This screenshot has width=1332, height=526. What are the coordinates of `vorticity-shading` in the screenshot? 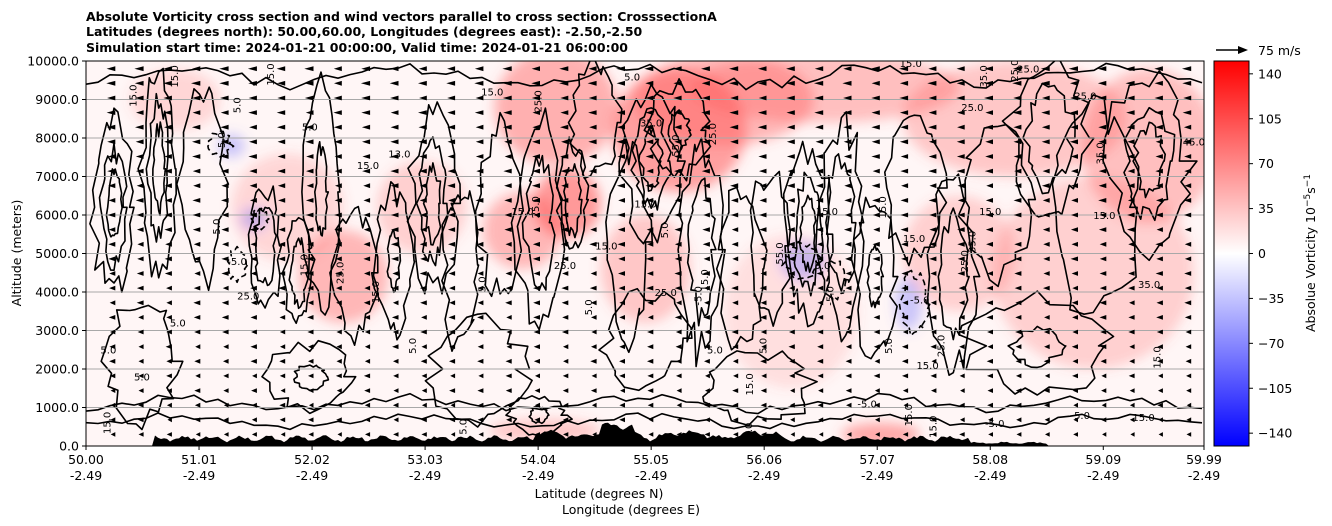 It's located at (287, 207).